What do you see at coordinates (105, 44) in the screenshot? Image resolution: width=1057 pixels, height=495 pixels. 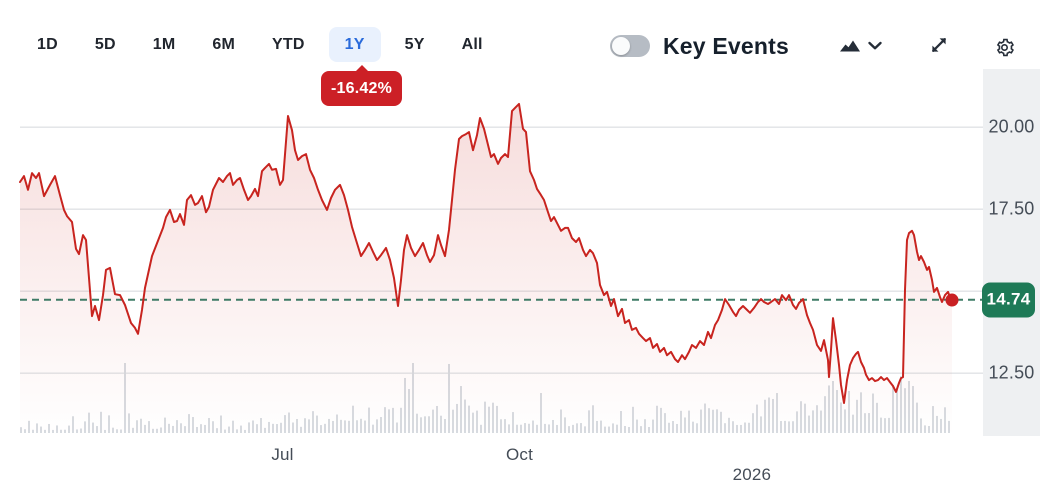 I see `range-tab-5d: 5D` at bounding box center [105, 44].